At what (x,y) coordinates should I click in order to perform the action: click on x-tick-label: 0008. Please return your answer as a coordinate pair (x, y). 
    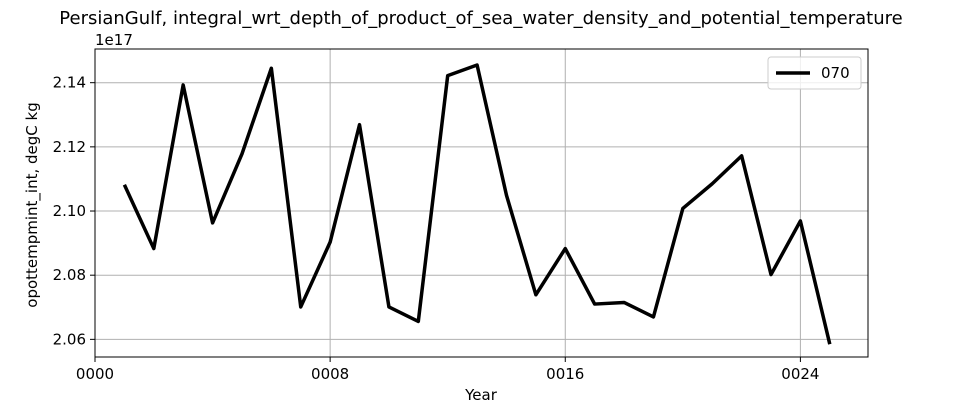
    Looking at the image, I should click on (330, 374).